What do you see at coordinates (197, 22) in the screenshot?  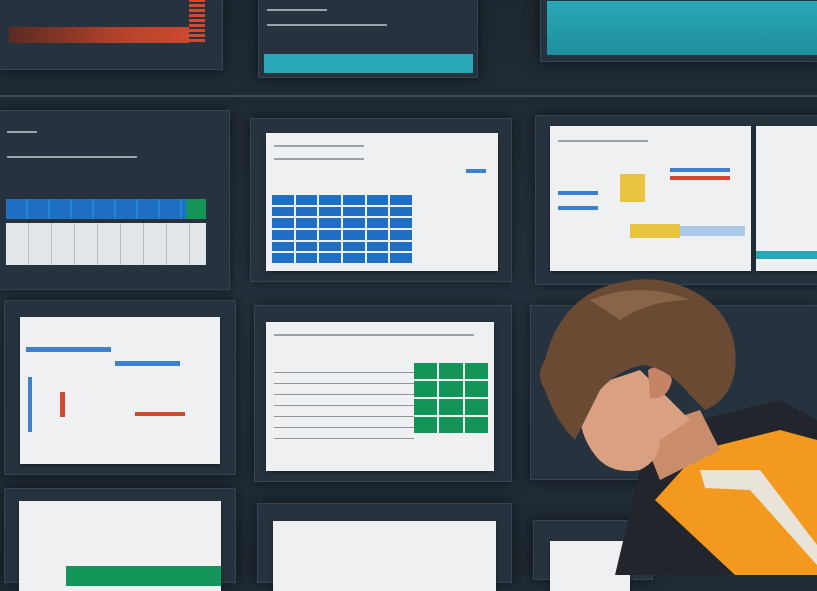 I see `red-bars` at bounding box center [197, 22].